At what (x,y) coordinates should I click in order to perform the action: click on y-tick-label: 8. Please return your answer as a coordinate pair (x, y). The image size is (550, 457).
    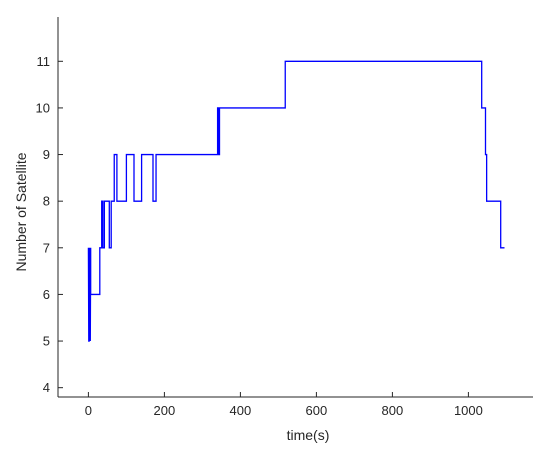
    Looking at the image, I should click on (46, 201).